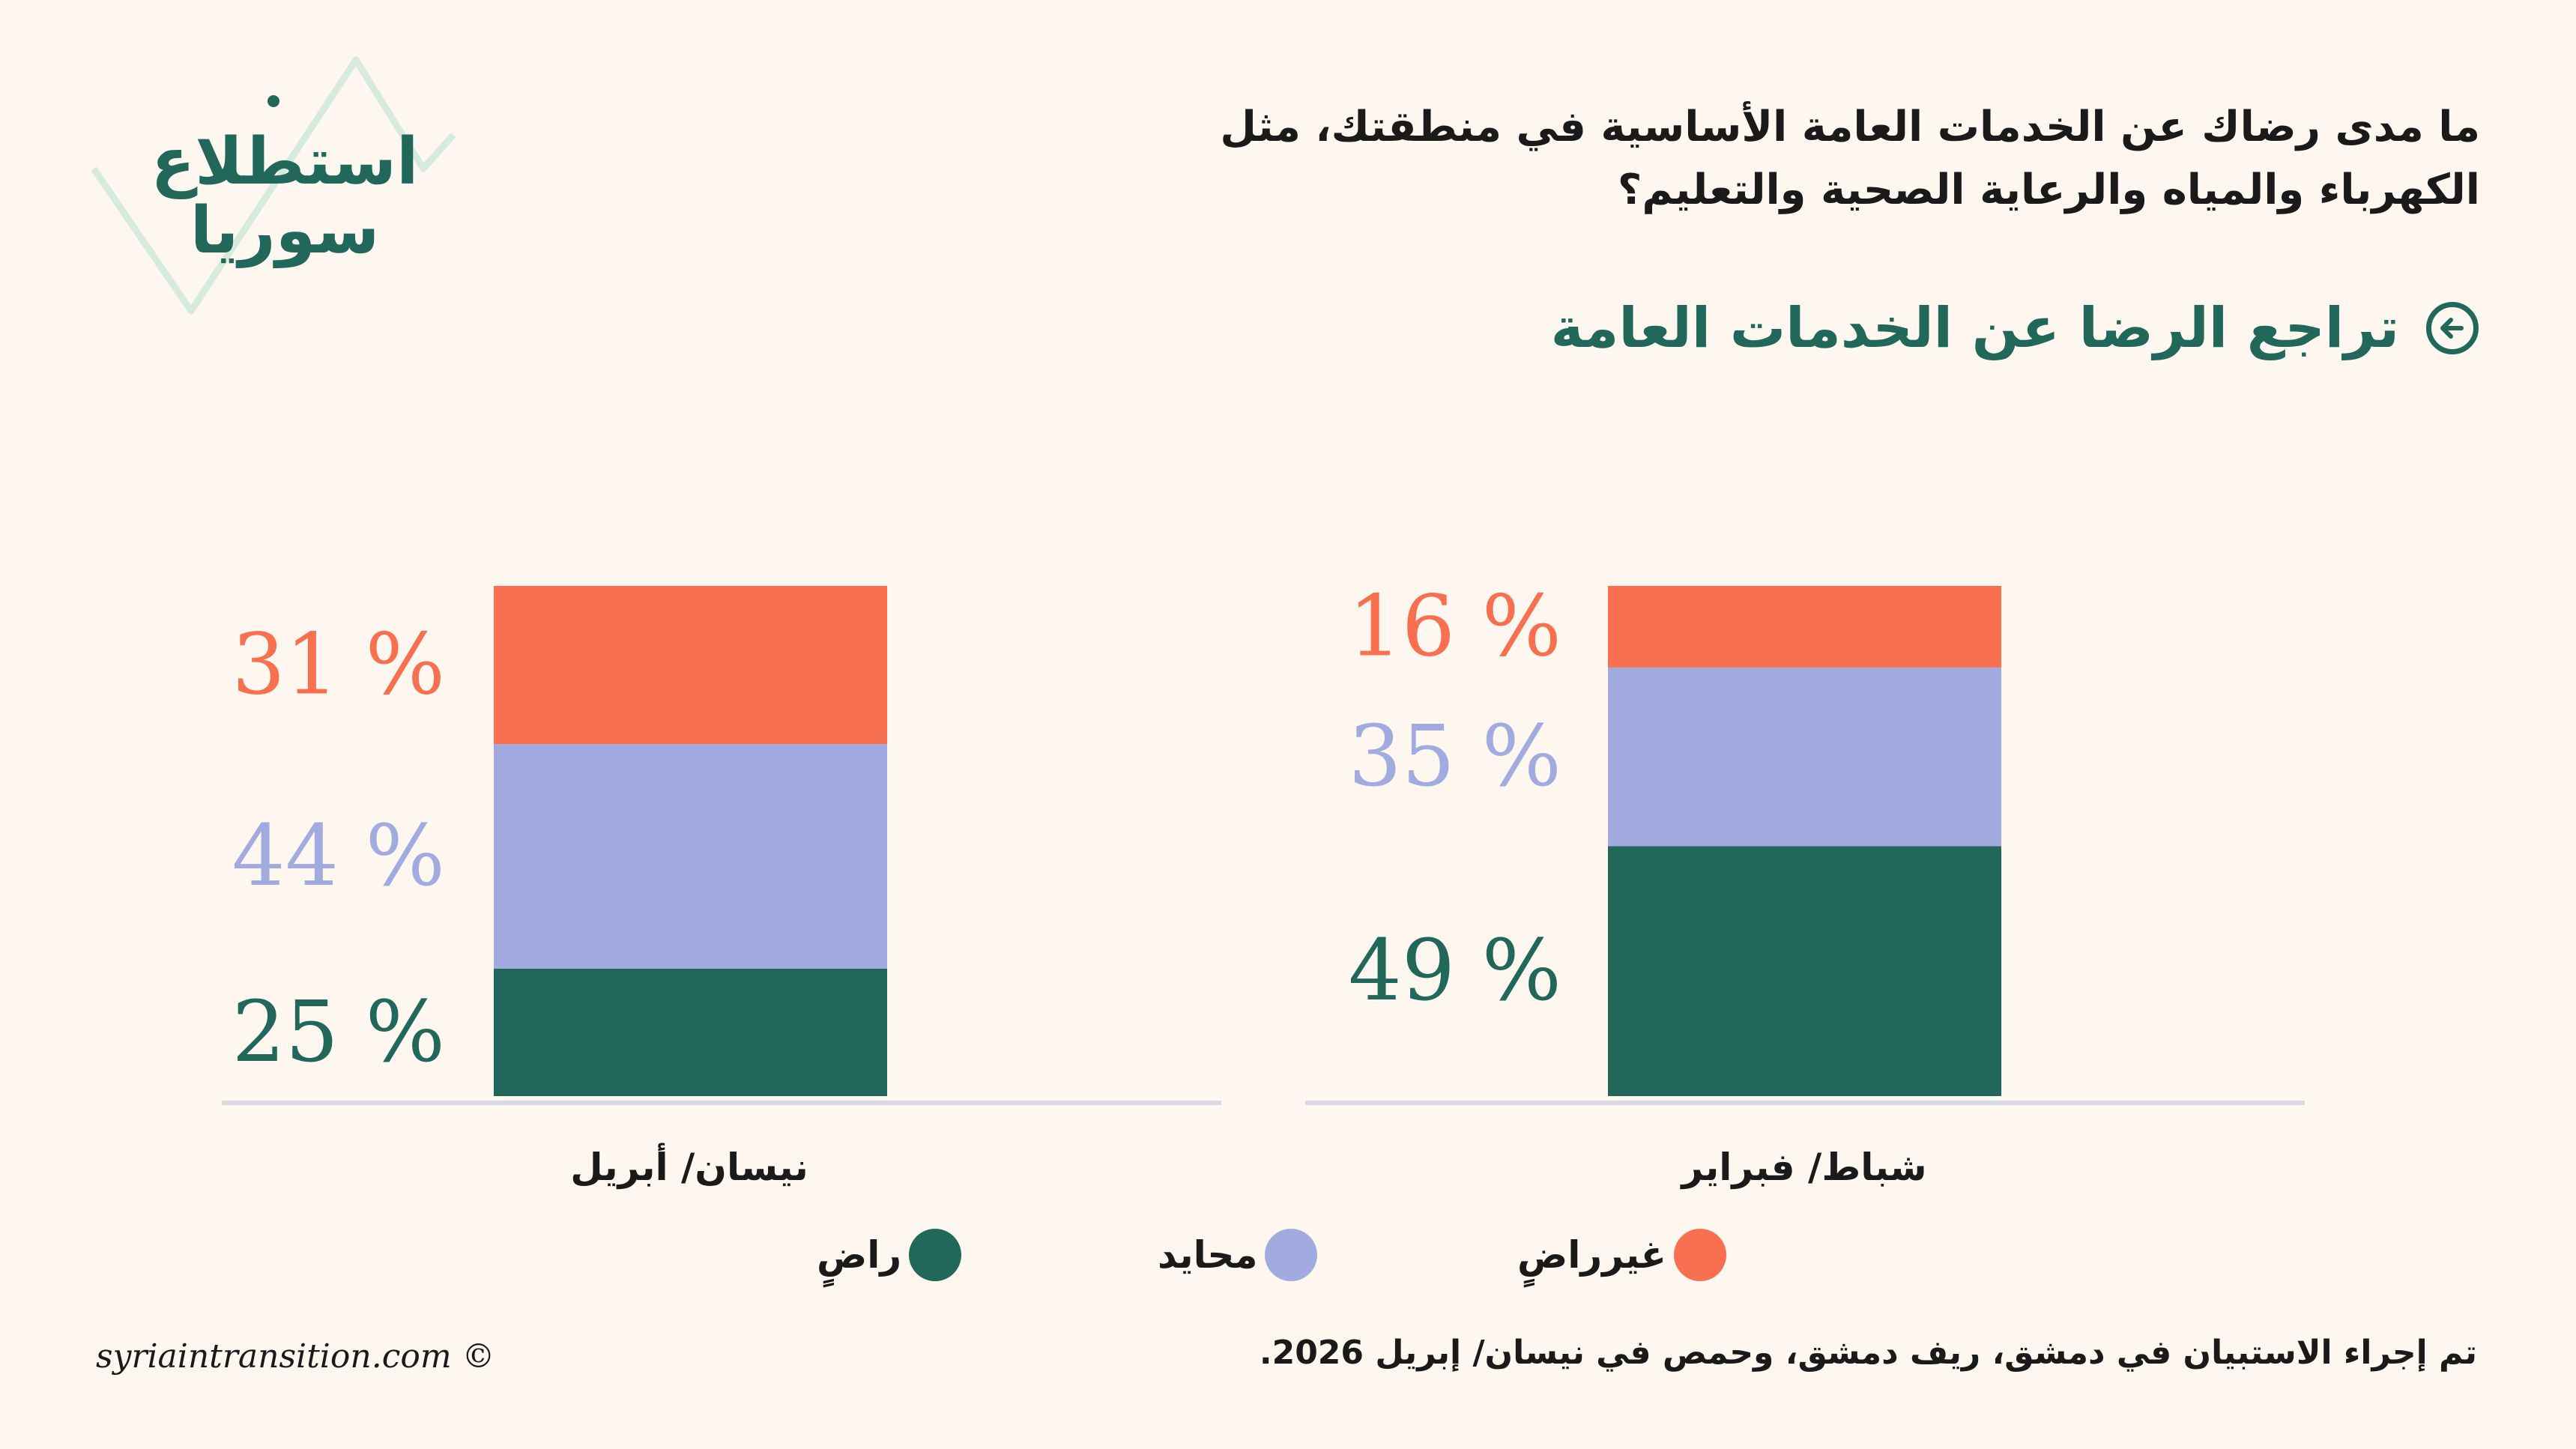 The height and width of the screenshot is (1449, 2576). What do you see at coordinates (295, 1356) in the screenshot?
I see `copyright: syriaintransition.com ©` at bounding box center [295, 1356].